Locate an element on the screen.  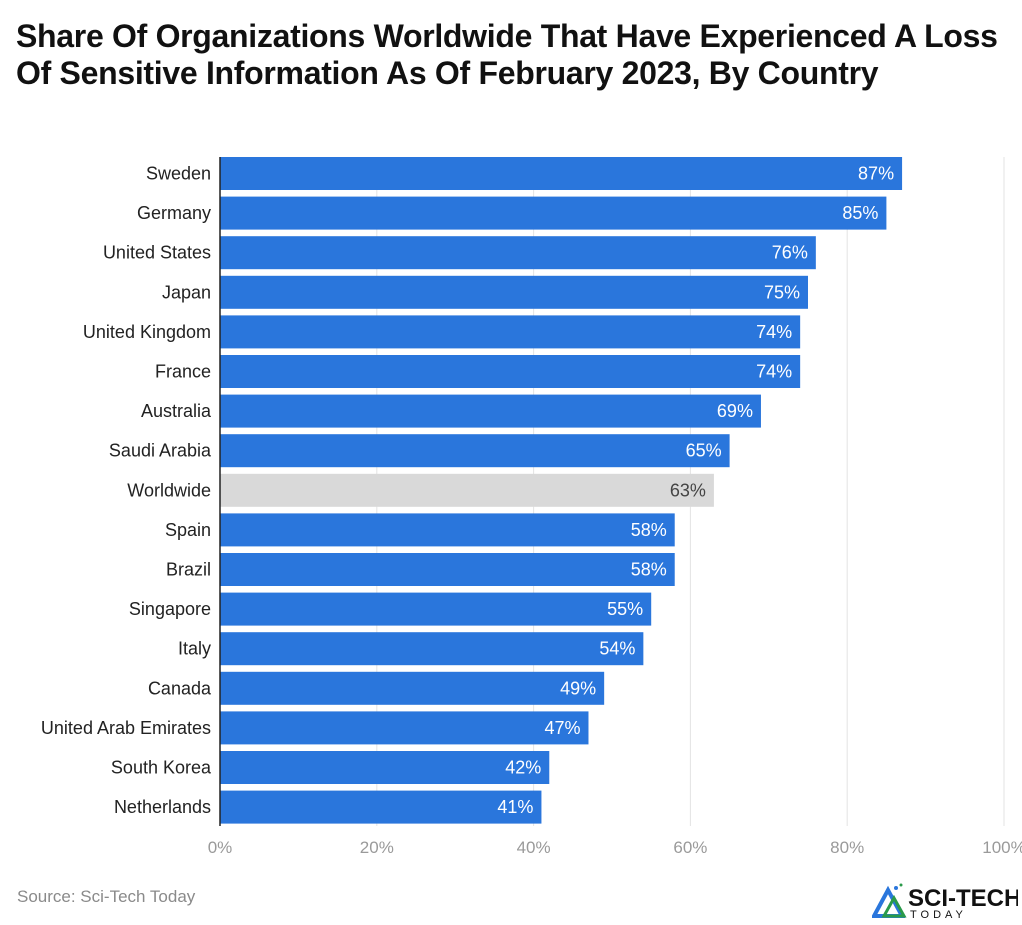
sci-tech-today-logo: SCI-TECH TODAY is located at coordinates (945, 901).